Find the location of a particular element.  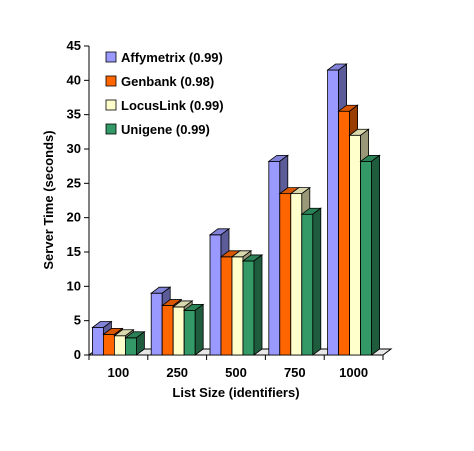

y-tick-label: 10 is located at coordinates (74, 285).